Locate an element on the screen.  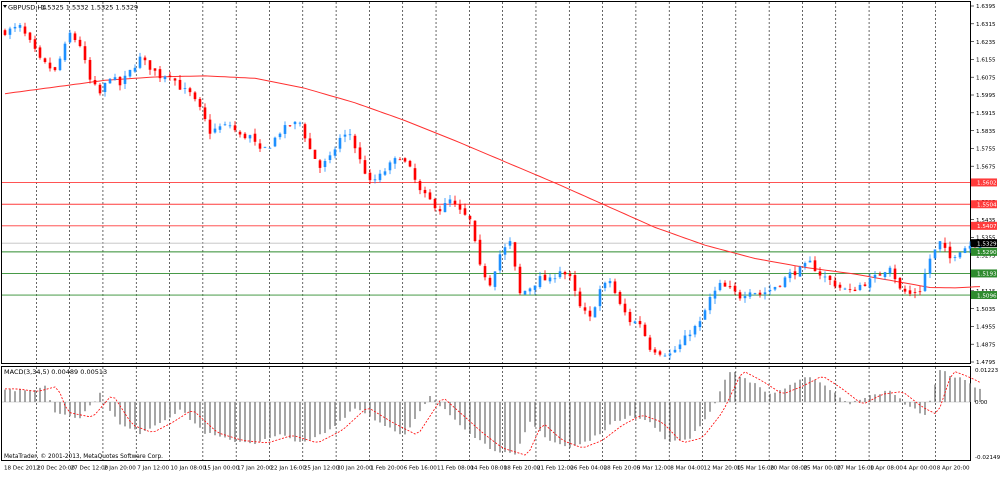
time-axis-label: 12 Mar 20:00 is located at coordinates (723, 469).